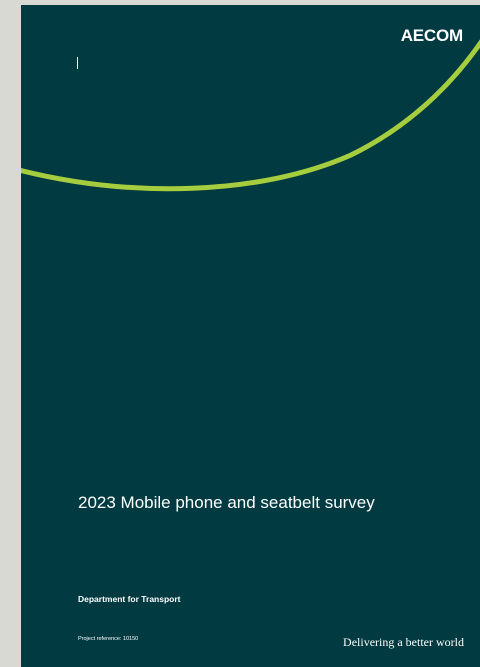 The width and height of the screenshot is (480, 667). What do you see at coordinates (77, 63) in the screenshot?
I see `text-cursor-mark` at bounding box center [77, 63].